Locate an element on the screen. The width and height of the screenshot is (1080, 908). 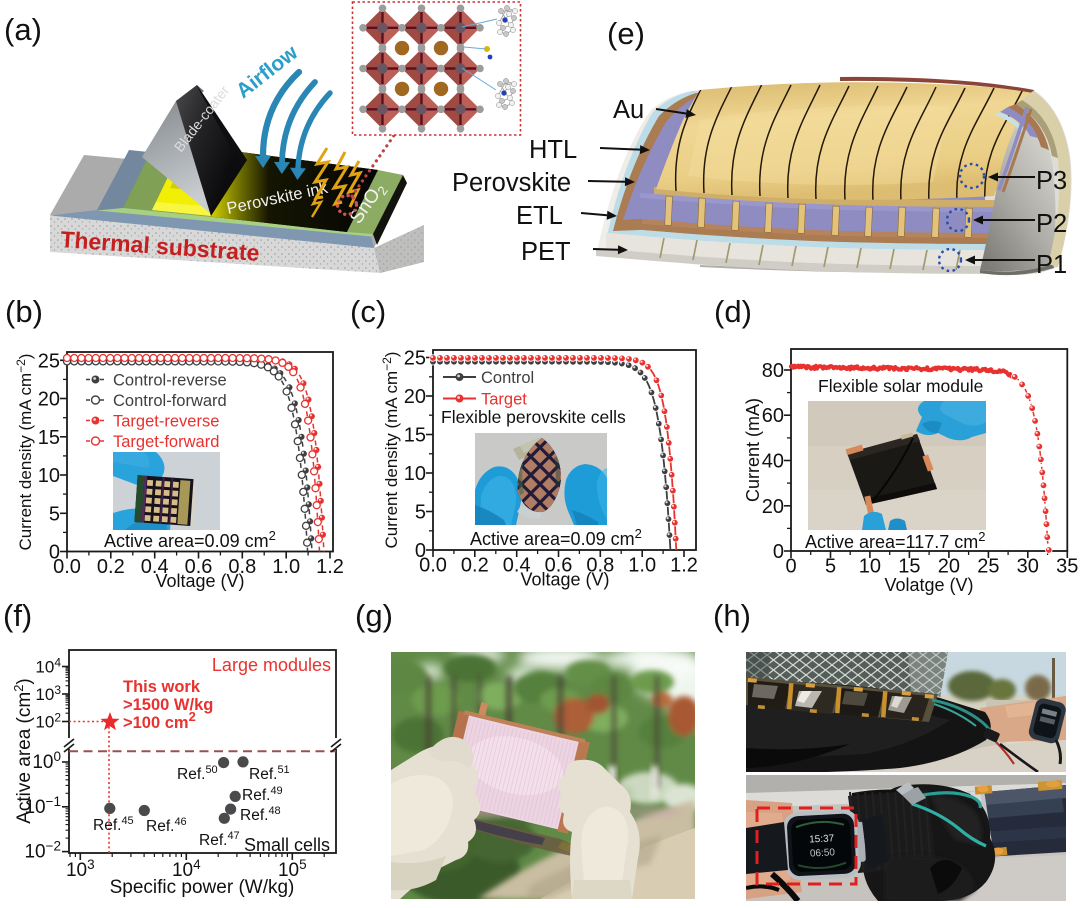
svg-text: 60 is located at coordinates (773, 416).